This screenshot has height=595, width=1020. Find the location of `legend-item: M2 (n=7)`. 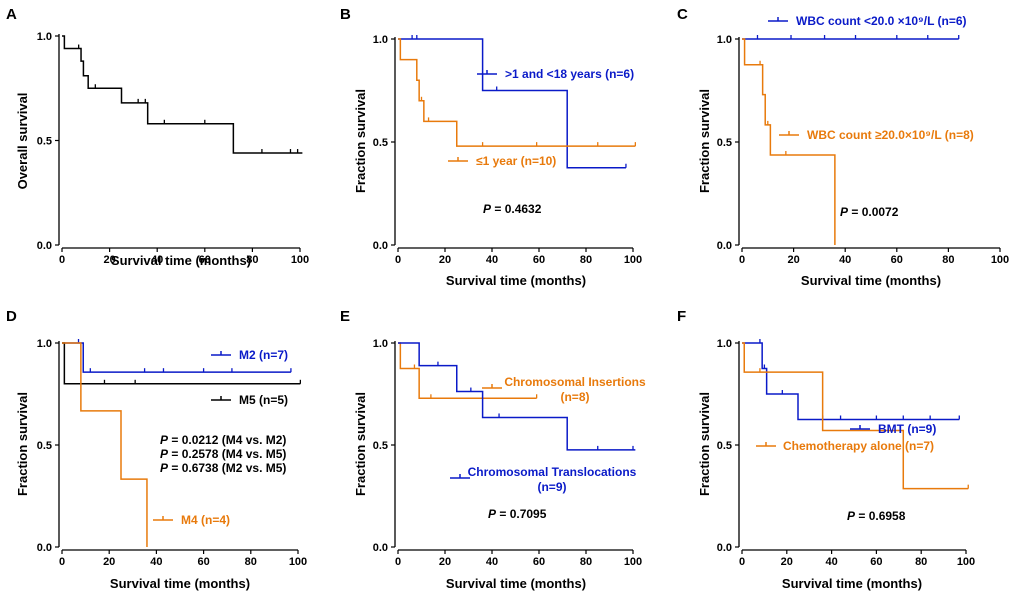

legend-item: M2 (n=7) is located at coordinates (249, 355).